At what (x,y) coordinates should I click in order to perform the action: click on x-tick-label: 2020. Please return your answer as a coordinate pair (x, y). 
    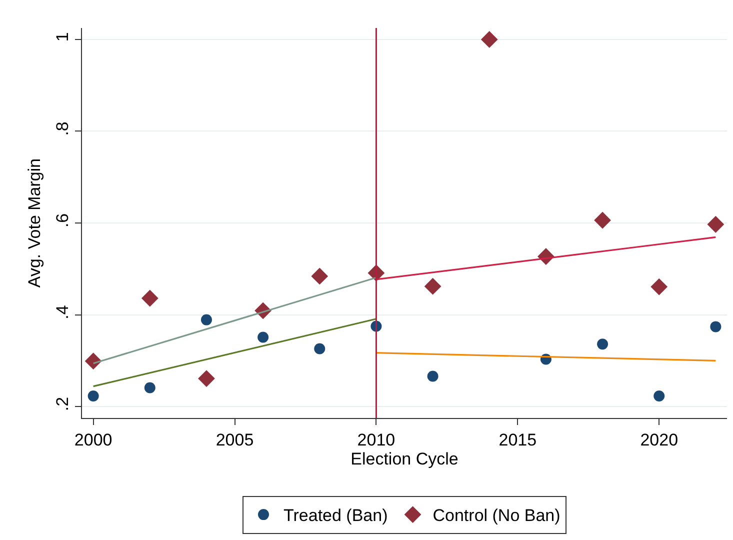
    Looking at the image, I should click on (659, 440).